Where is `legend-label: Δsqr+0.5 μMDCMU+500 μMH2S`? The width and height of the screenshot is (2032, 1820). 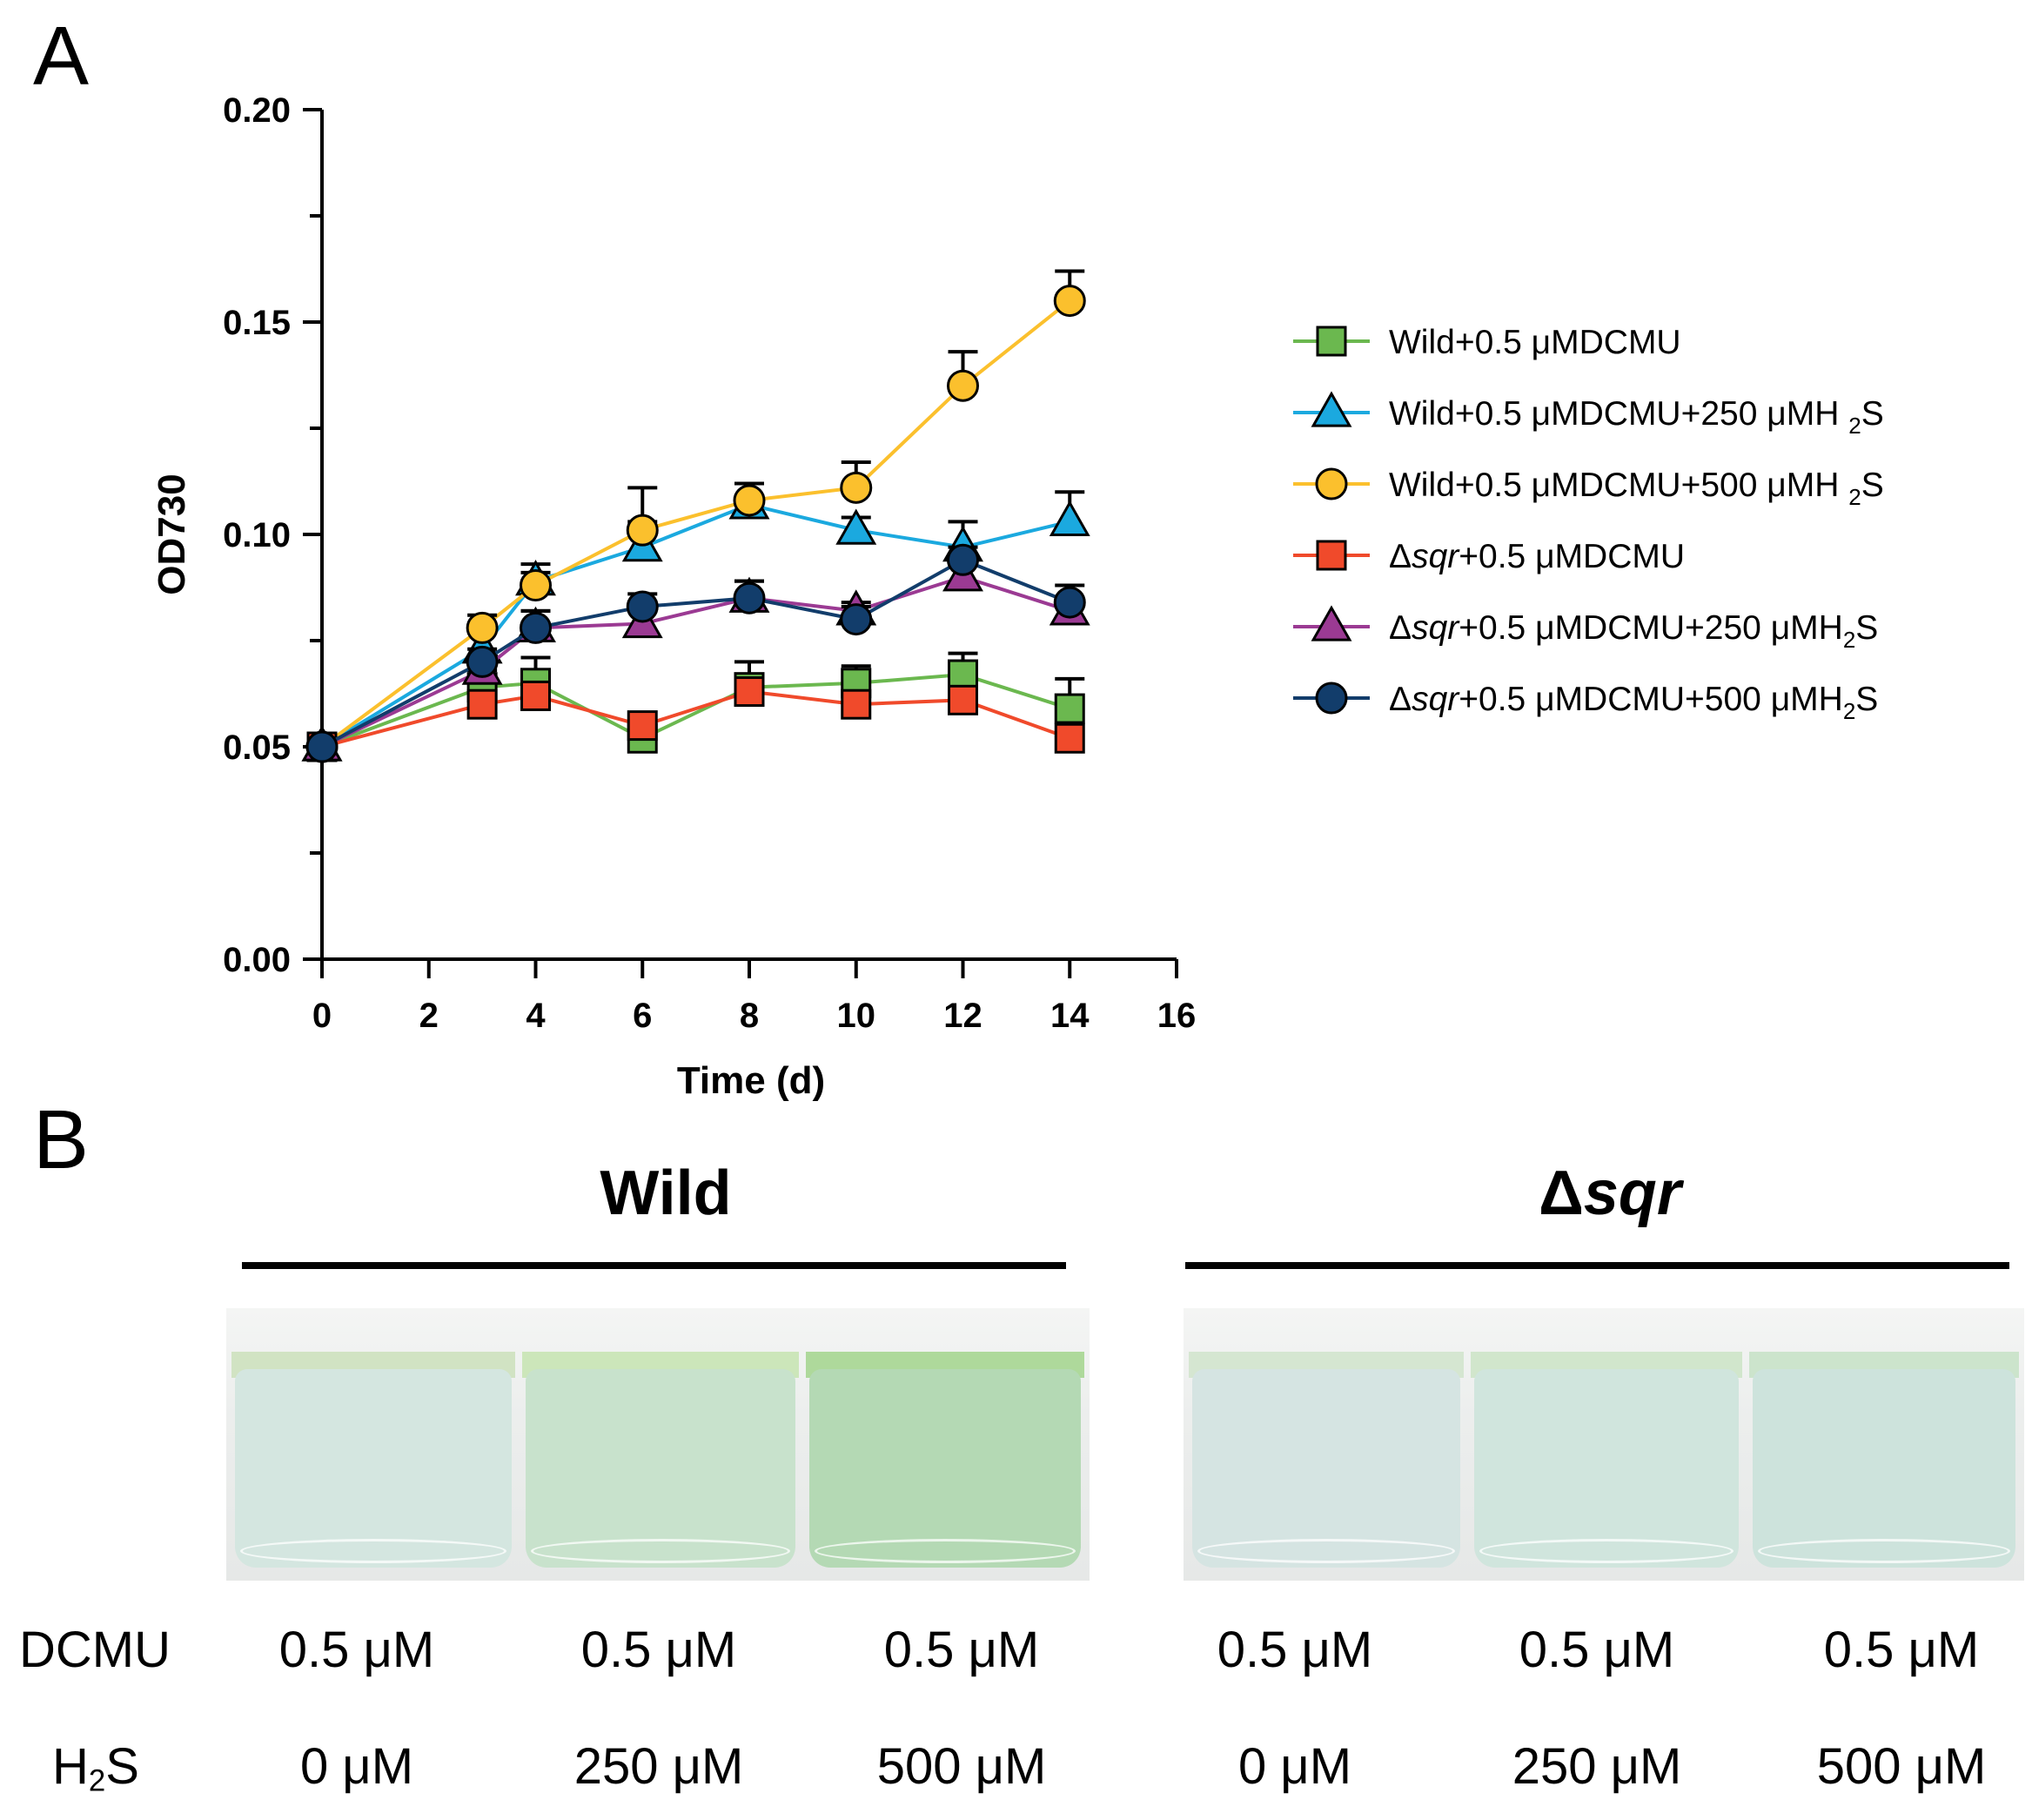 legend-label: Δsqr+0.5 μMDCMU+500 μMH2S is located at coordinates (1633, 702).